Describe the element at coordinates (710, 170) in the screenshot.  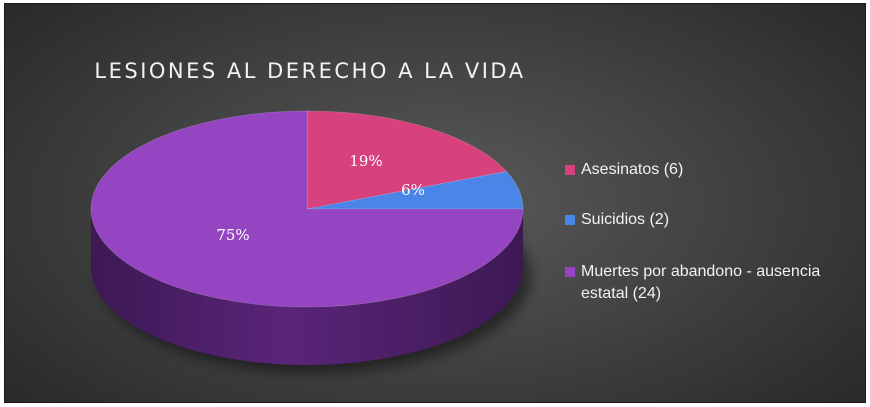
I see `legend-item: Asesinatos (6)` at that location.